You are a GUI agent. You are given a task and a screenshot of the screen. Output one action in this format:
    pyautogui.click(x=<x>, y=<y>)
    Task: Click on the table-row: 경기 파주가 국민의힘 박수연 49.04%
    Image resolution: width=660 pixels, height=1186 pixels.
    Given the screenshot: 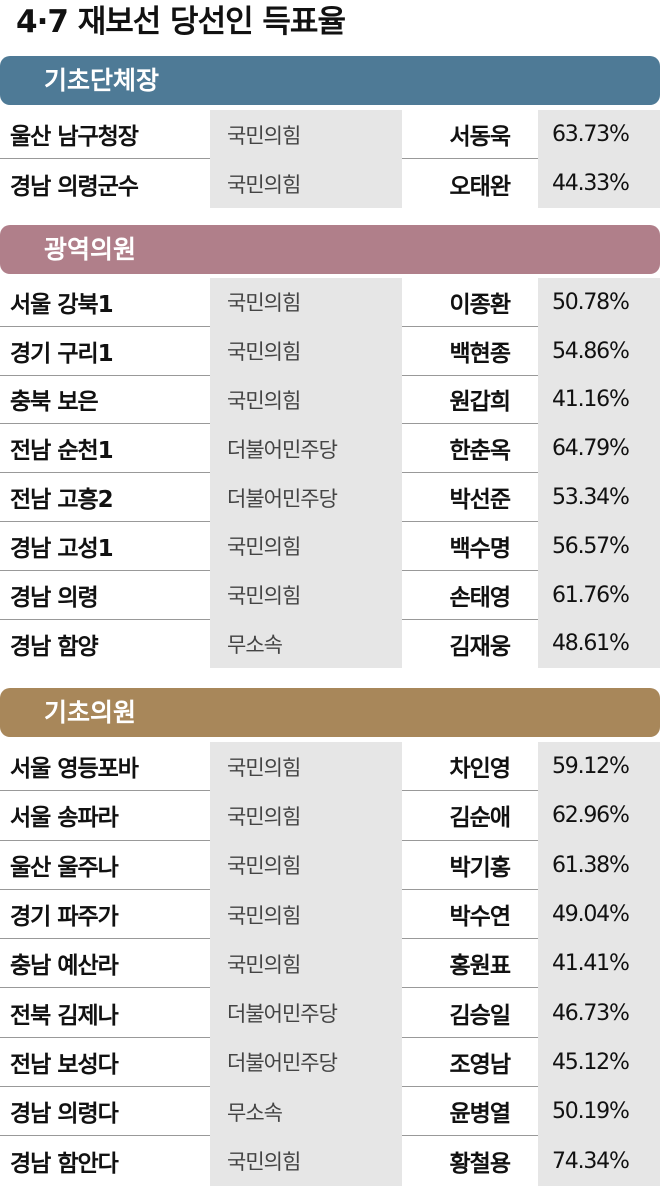 What is the action you would take?
    pyautogui.click(x=330, y=914)
    